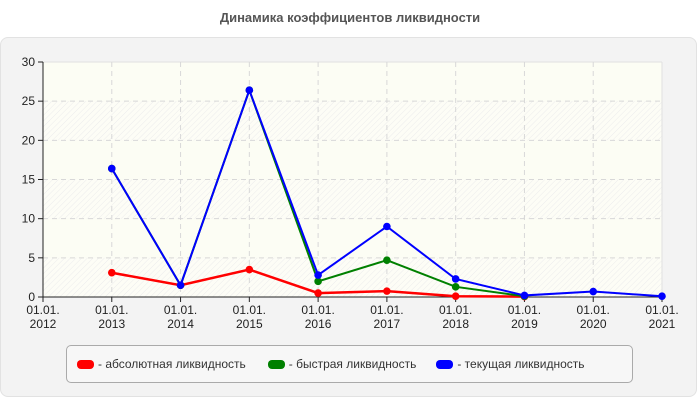 This screenshot has height=400, width=700. Describe the element at coordinates (43, 324) in the screenshot. I see `x-tick-label: 2012` at that location.